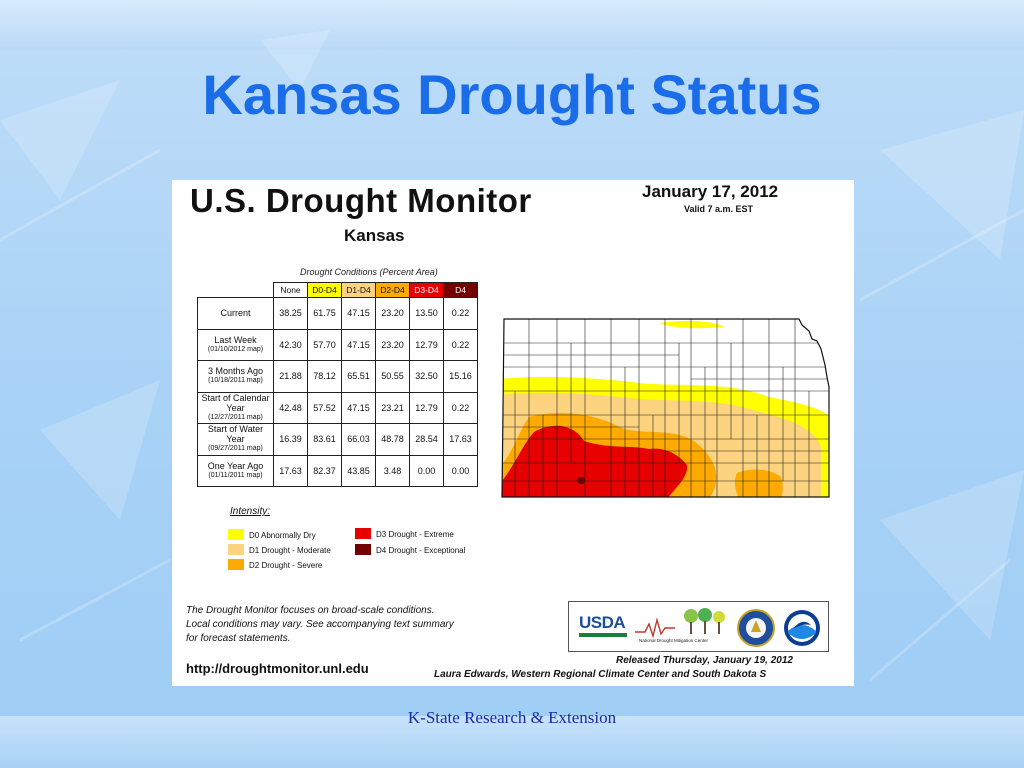  I want to click on legend-label-d0: D0 Abnormally Dry, so click(282, 535).